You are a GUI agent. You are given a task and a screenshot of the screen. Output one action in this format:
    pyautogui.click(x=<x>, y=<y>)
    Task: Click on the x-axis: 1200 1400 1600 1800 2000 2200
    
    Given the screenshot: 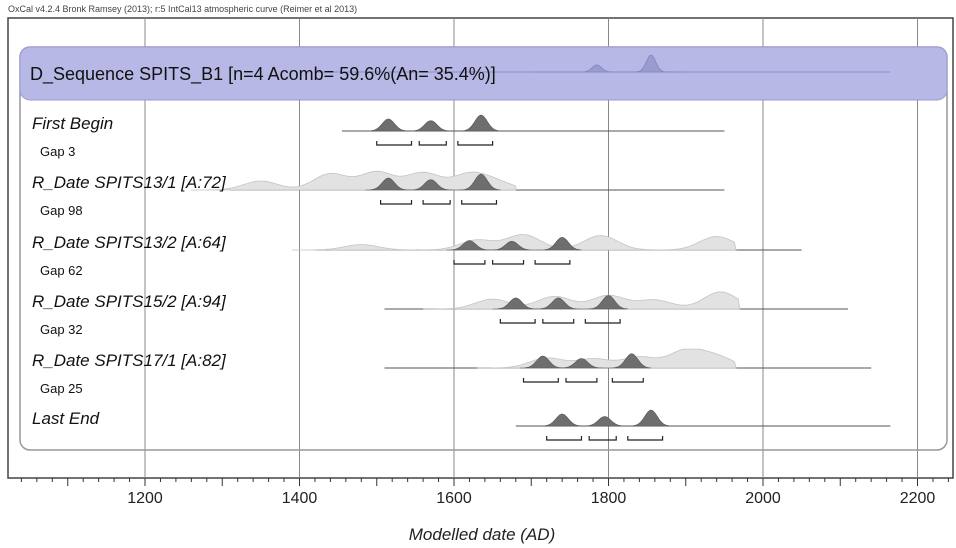 What is the action you would take?
    pyautogui.click(x=484, y=492)
    